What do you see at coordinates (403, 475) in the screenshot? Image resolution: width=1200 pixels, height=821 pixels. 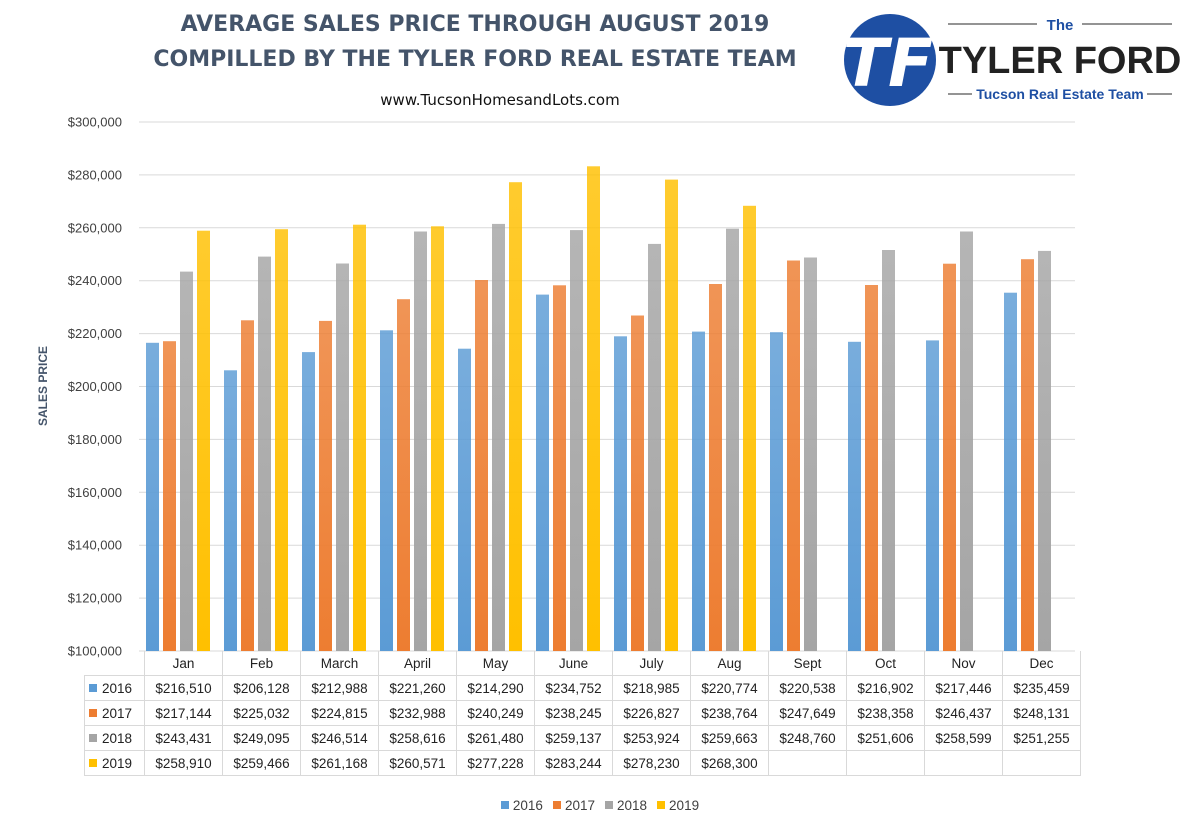 I see `bar-2017-april` at bounding box center [403, 475].